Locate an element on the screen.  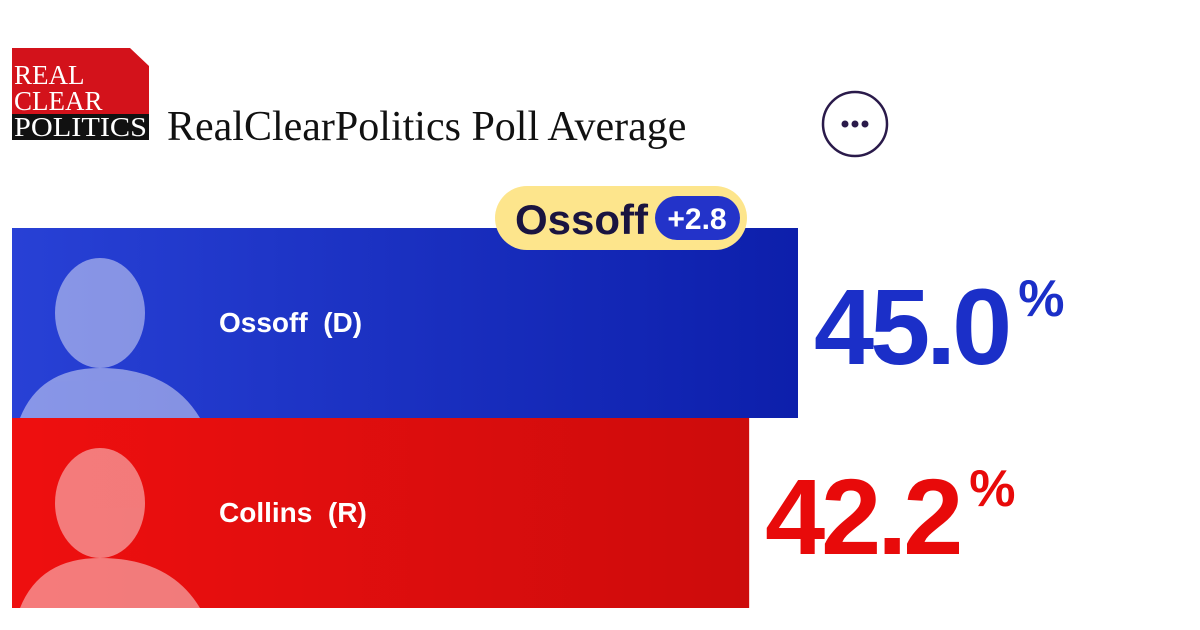
lead-name: Ossoff is located at coordinates (582, 219).